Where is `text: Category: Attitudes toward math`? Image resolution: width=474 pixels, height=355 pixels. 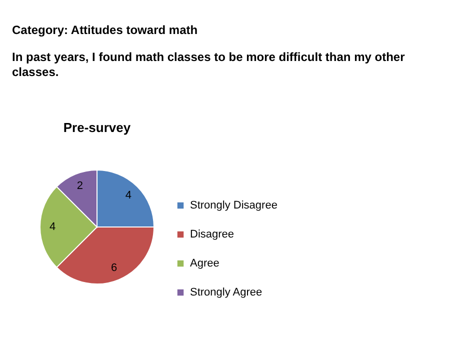 text: Category: Attitudes toward math is located at coordinates (105, 30).